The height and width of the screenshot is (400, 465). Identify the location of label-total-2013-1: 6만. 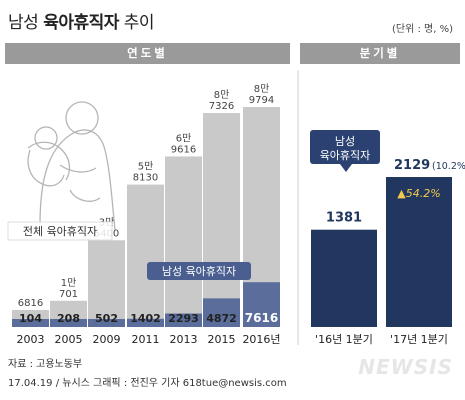
(184, 138).